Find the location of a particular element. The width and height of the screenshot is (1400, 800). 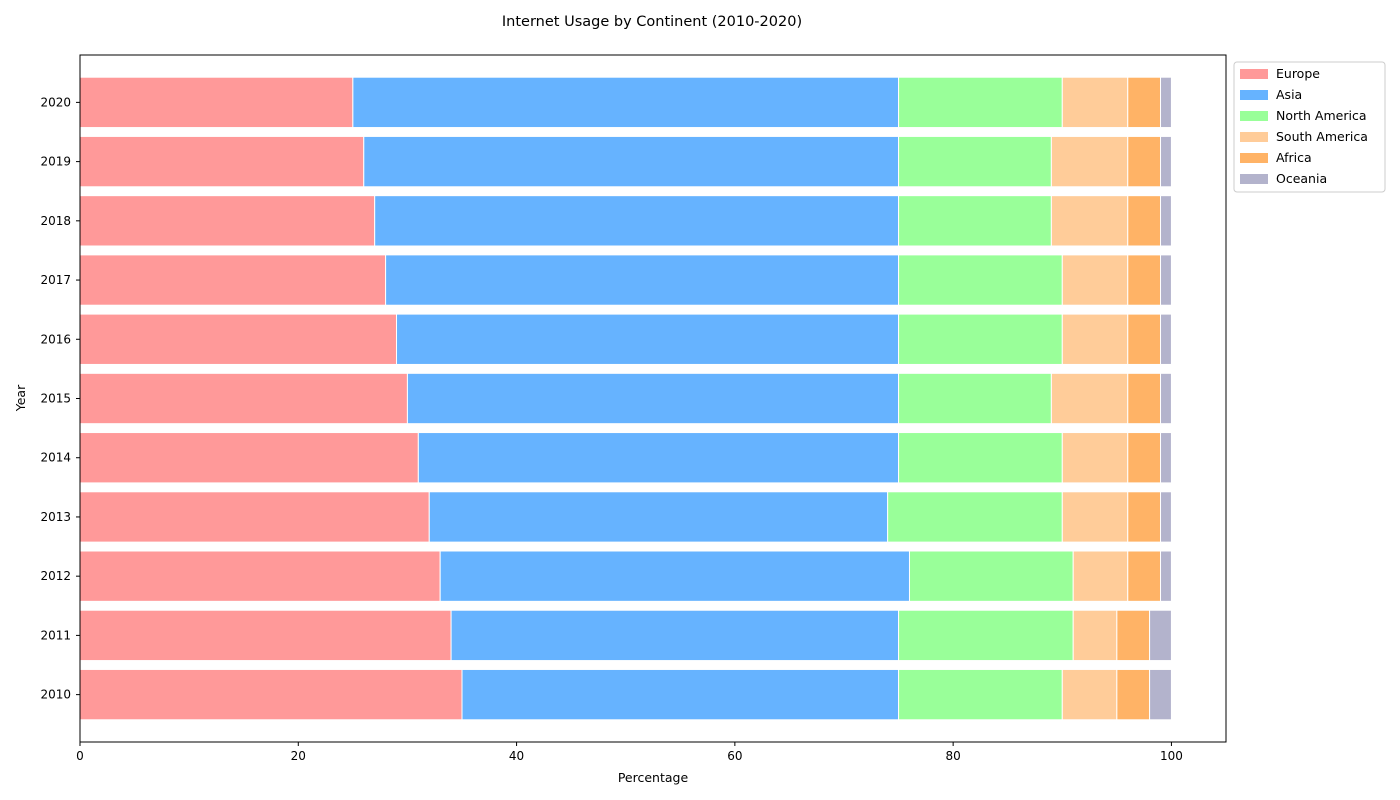

bar-oceania-2017 is located at coordinates (1166, 280).